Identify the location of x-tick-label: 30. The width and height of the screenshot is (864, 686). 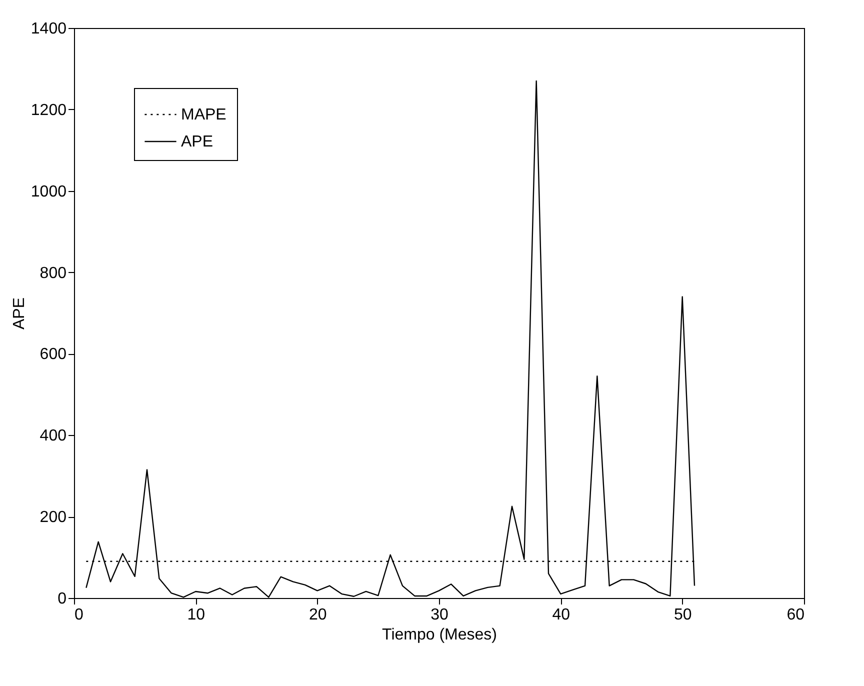
(439, 615).